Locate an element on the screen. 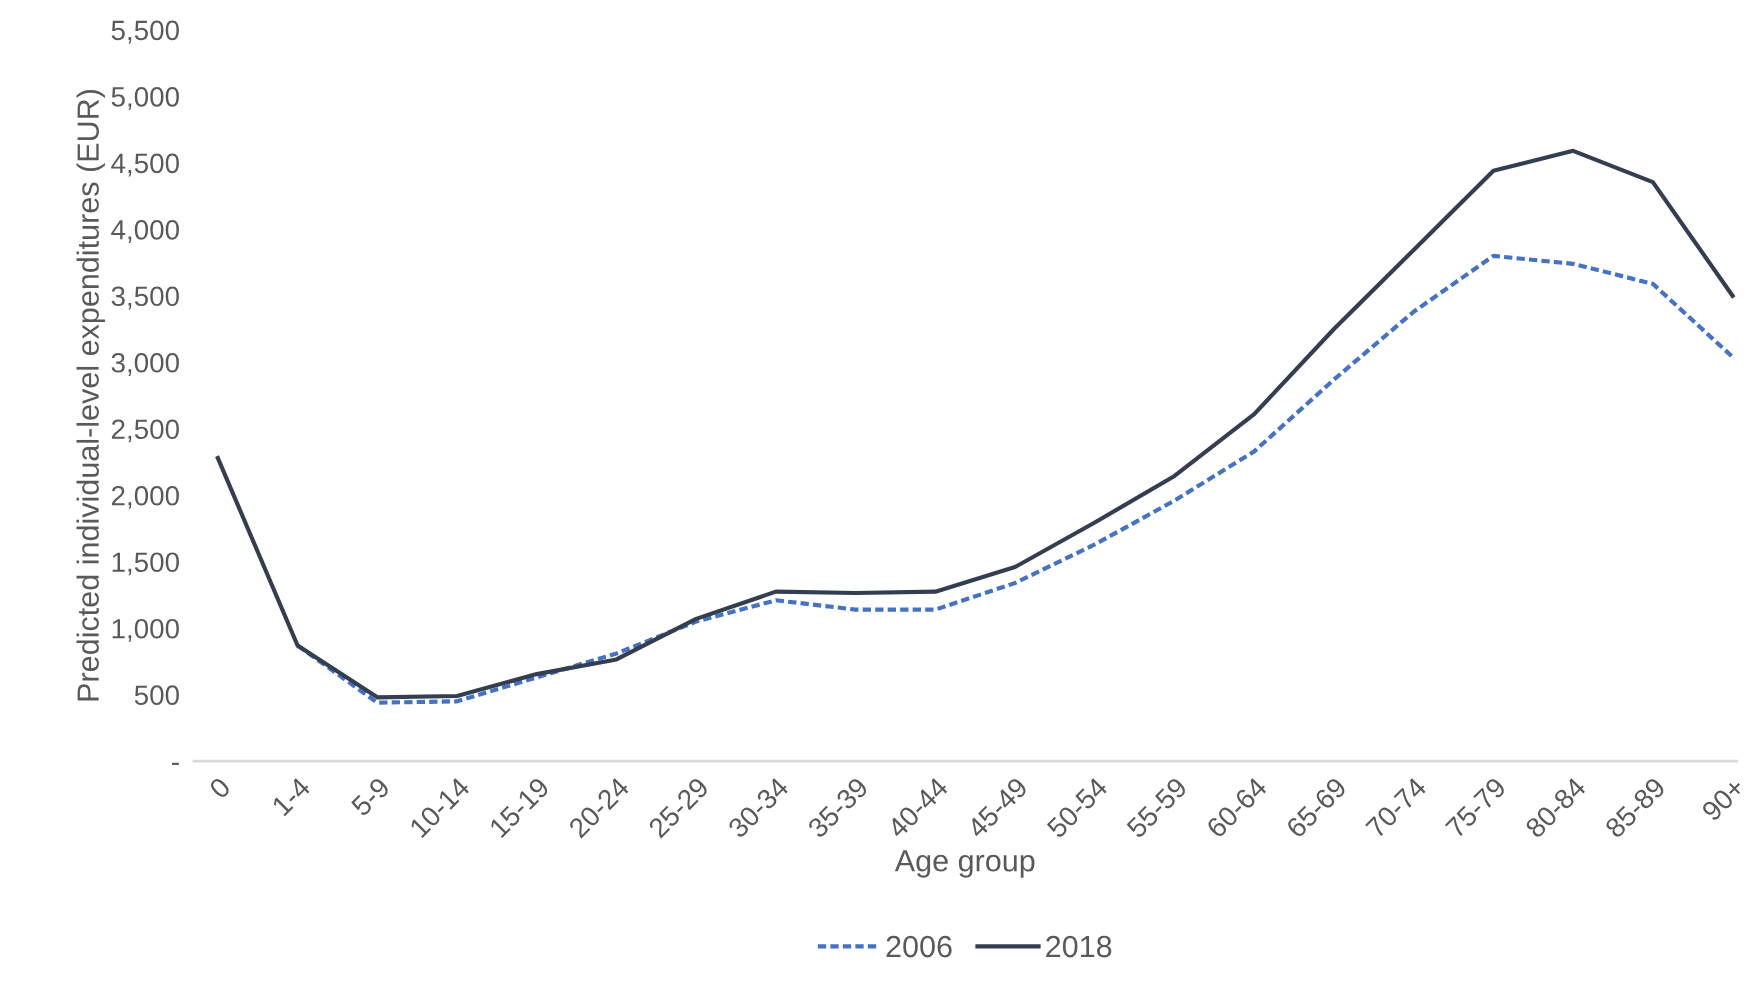  y-tick-label: 2,500 is located at coordinates (145, 431).